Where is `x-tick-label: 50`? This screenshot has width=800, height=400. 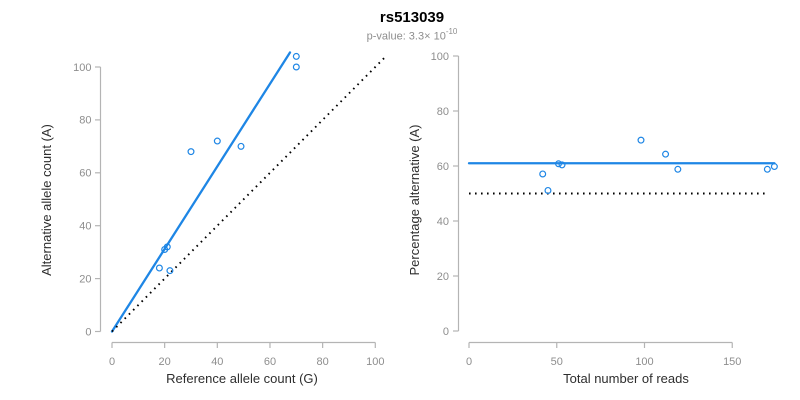 x-tick-label: 50 is located at coordinates (557, 362).